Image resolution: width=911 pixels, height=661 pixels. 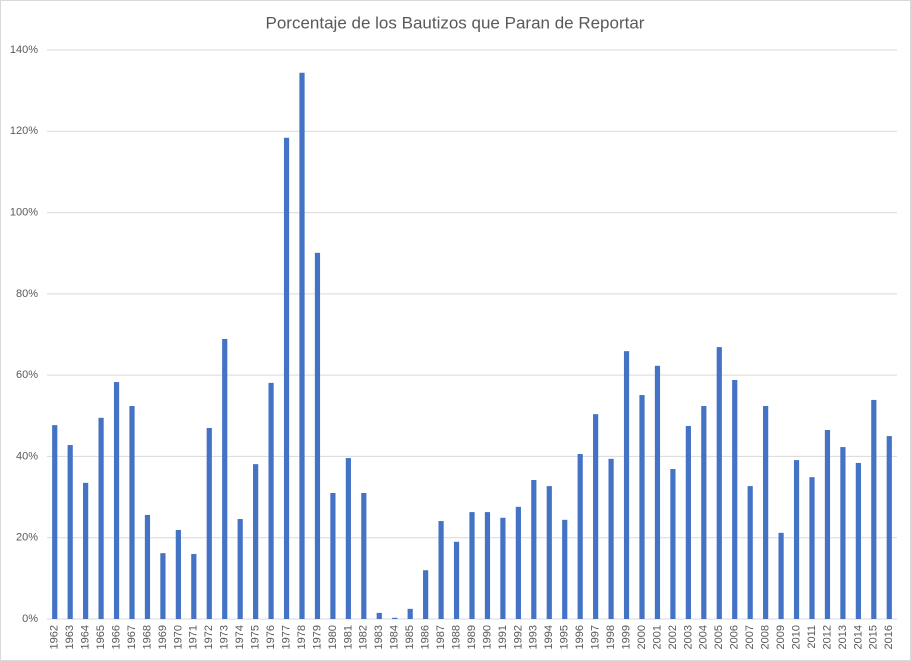 I want to click on x-tick-label: 2008, so click(x=766, y=637).